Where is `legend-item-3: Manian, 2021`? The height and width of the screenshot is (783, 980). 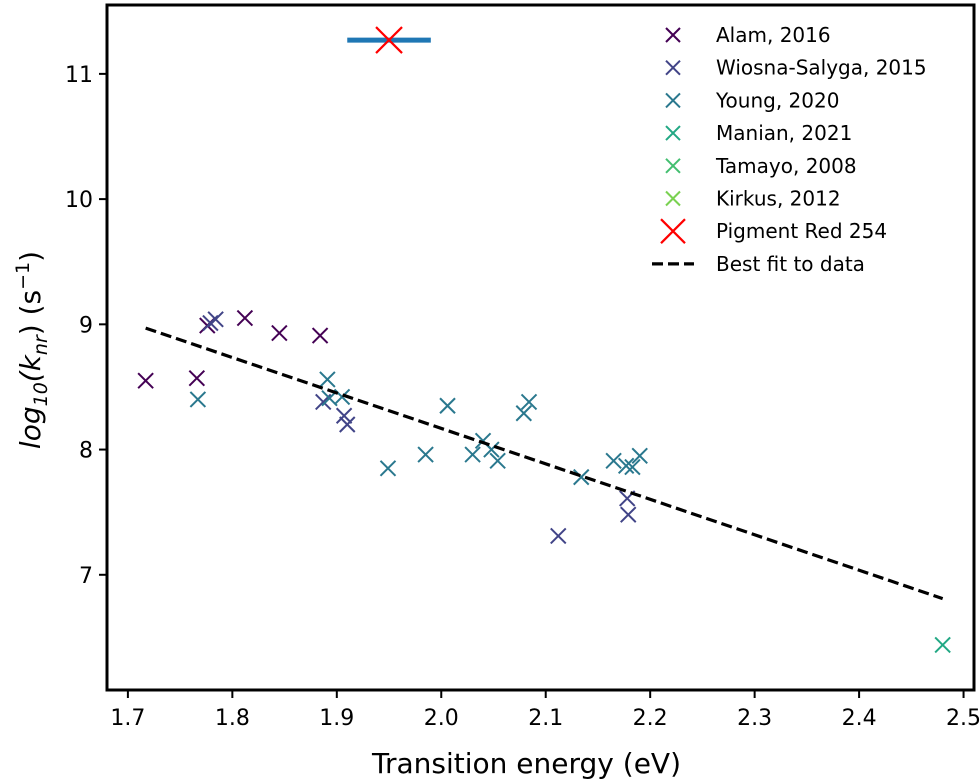
legend-item-3: Manian, 2021 is located at coordinates (758, 133).